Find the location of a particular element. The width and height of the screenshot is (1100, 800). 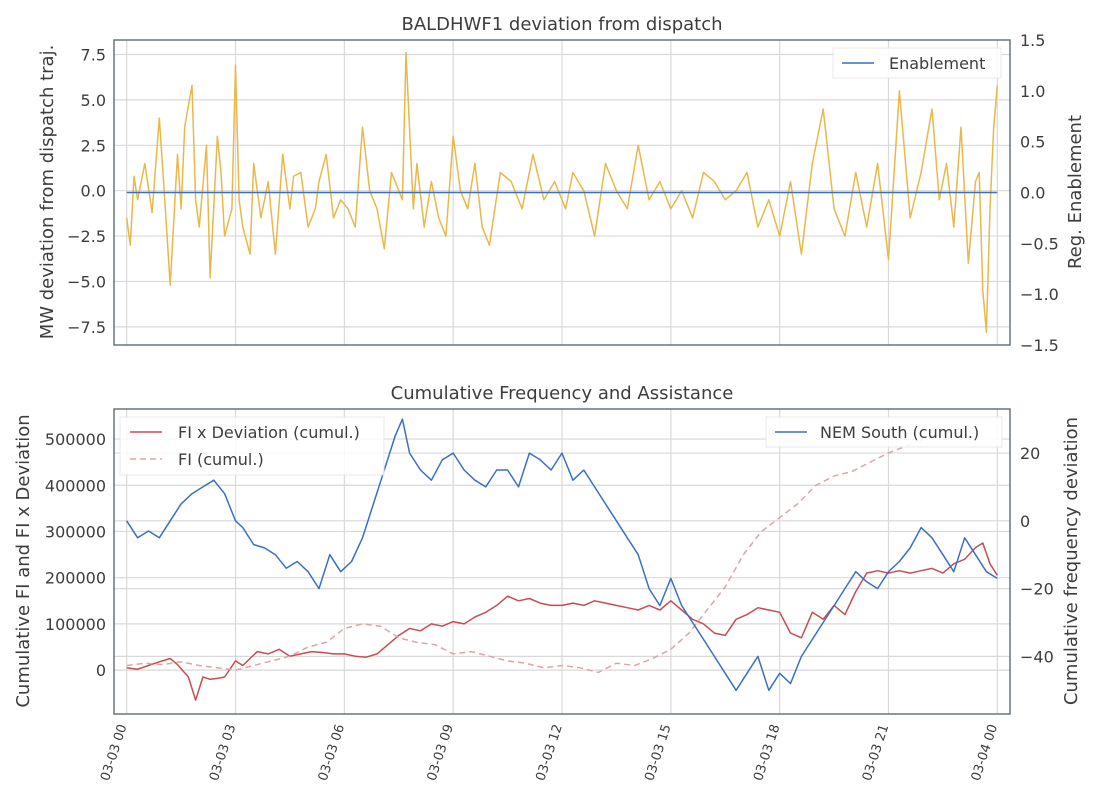

x-tick-label: 03-03 12 is located at coordinates (549, 753).